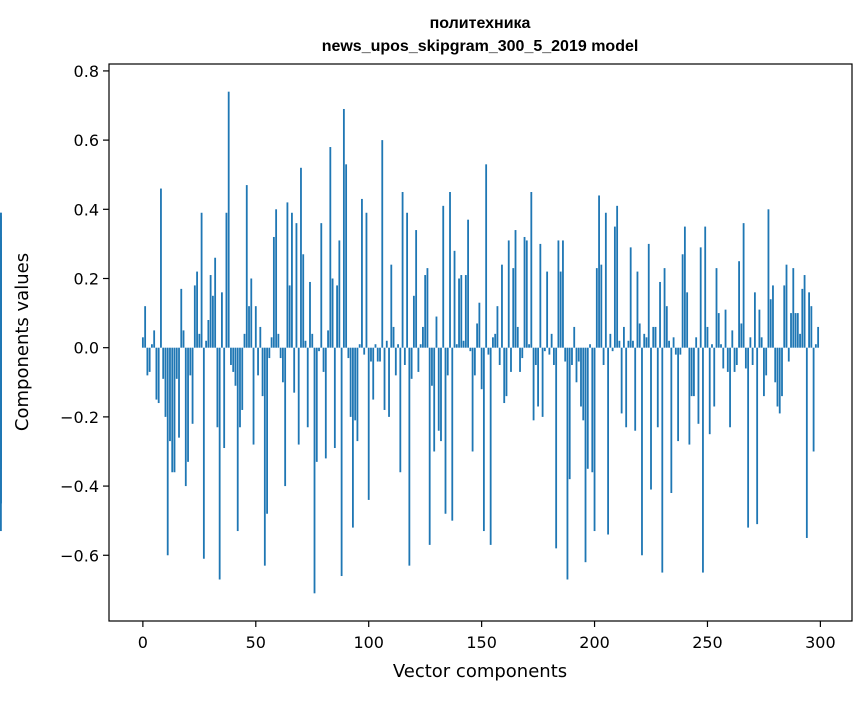  What do you see at coordinates (368, 642) in the screenshot?
I see `x-tick-label: 100` at bounding box center [368, 642].